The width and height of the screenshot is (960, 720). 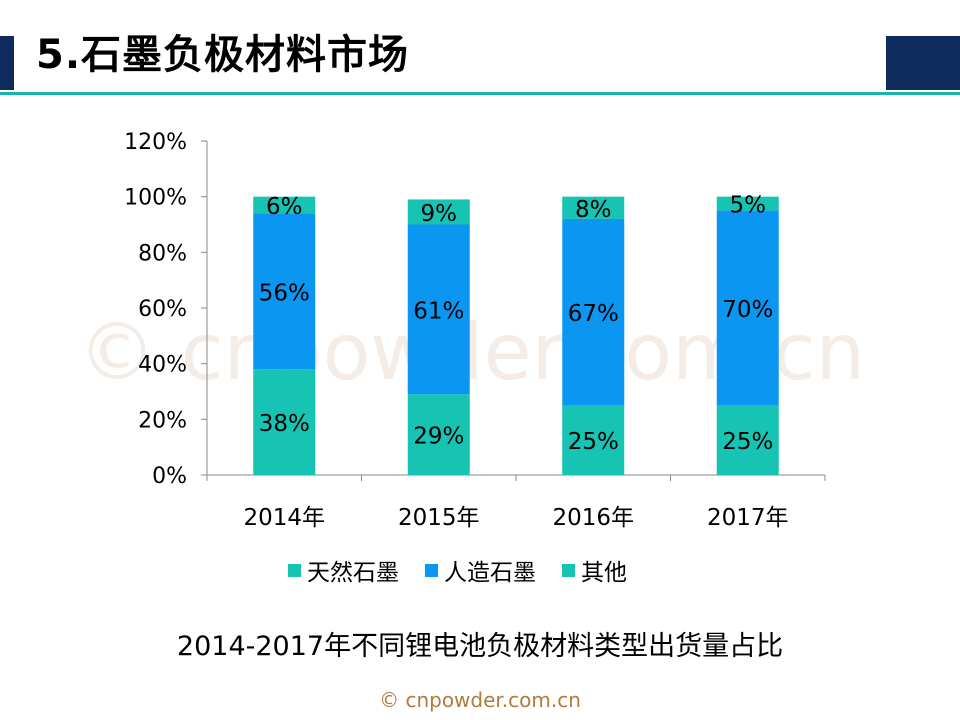 What do you see at coordinates (162, 253) in the screenshot?
I see `y-tick-label: 80%` at bounding box center [162, 253].